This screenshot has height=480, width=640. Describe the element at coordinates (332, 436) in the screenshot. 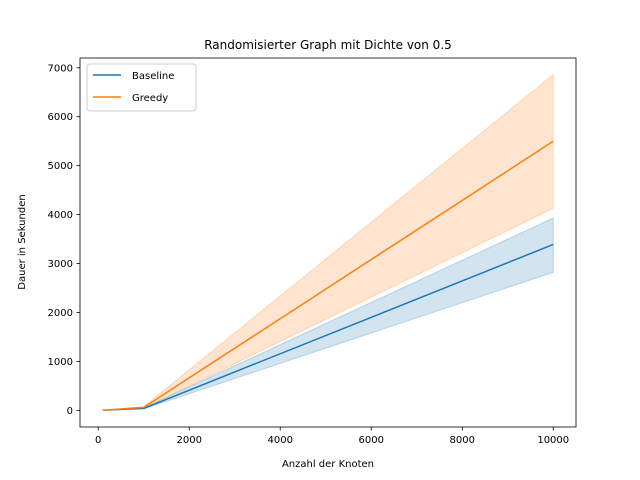

I see `x-axis-ticks: 0 2000 4000 6000 8000 10000` at that location.